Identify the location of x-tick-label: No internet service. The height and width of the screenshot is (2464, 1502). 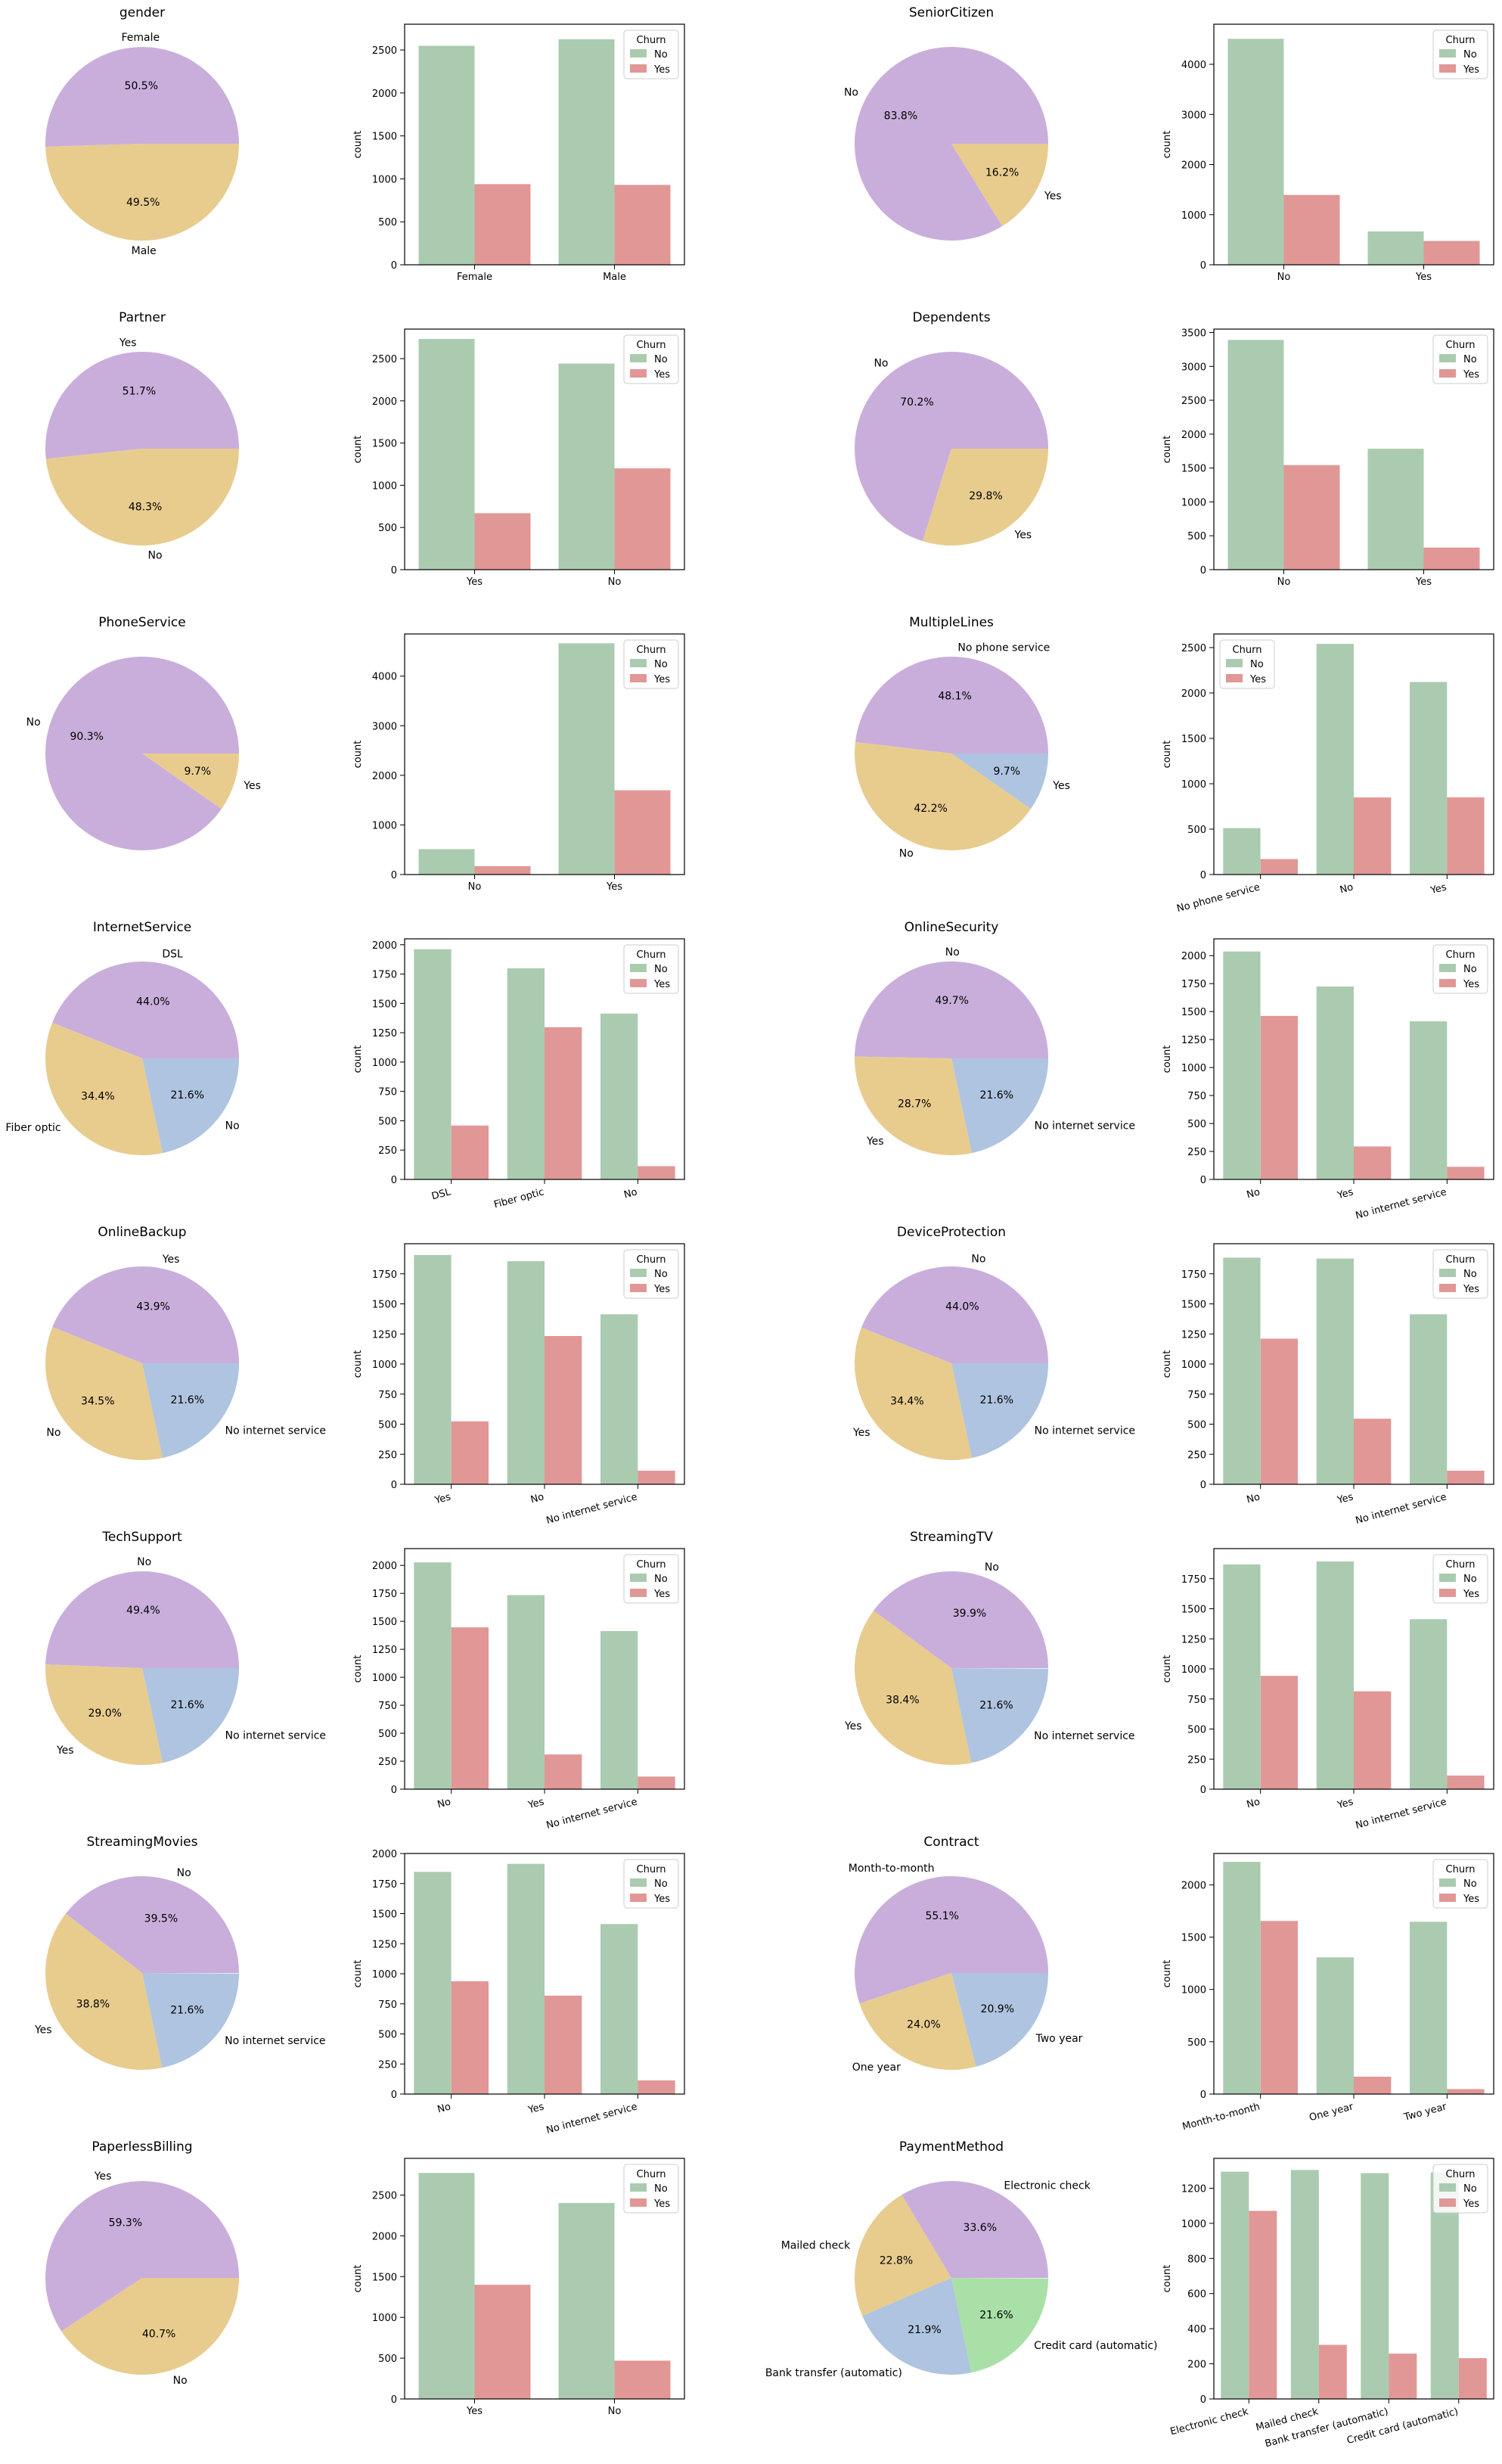
(1401, 1814).